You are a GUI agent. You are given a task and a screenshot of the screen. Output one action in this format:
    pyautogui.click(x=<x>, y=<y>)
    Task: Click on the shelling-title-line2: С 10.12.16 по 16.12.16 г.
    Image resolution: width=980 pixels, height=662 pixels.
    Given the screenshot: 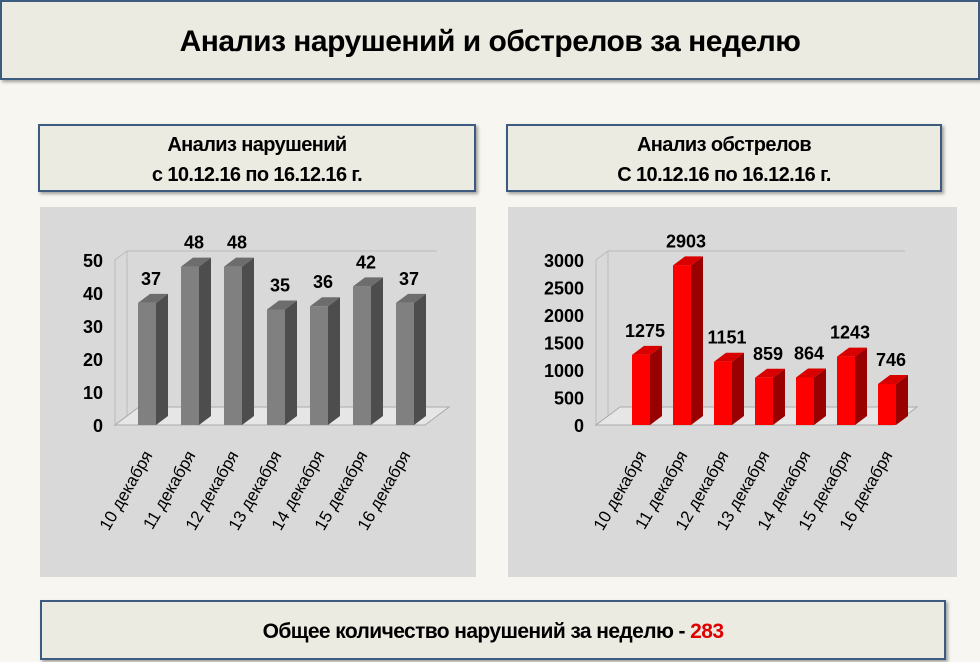 What is the action you would take?
    pyautogui.click(x=724, y=175)
    